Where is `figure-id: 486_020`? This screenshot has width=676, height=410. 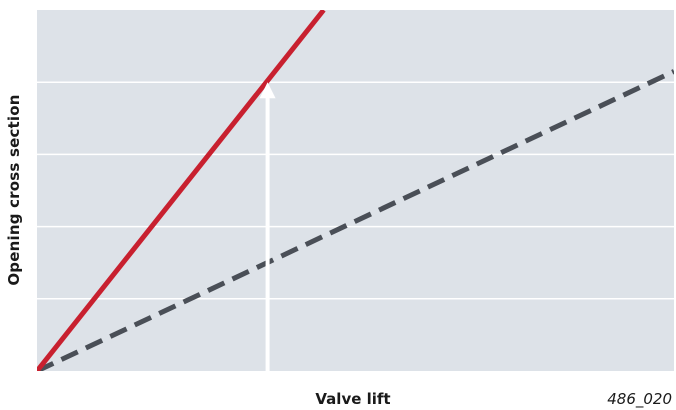
figure-id: 486_020 is located at coordinates (639, 399).